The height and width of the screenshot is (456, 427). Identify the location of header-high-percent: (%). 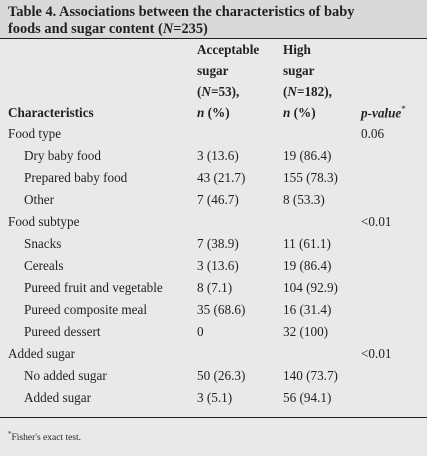
(303, 112).